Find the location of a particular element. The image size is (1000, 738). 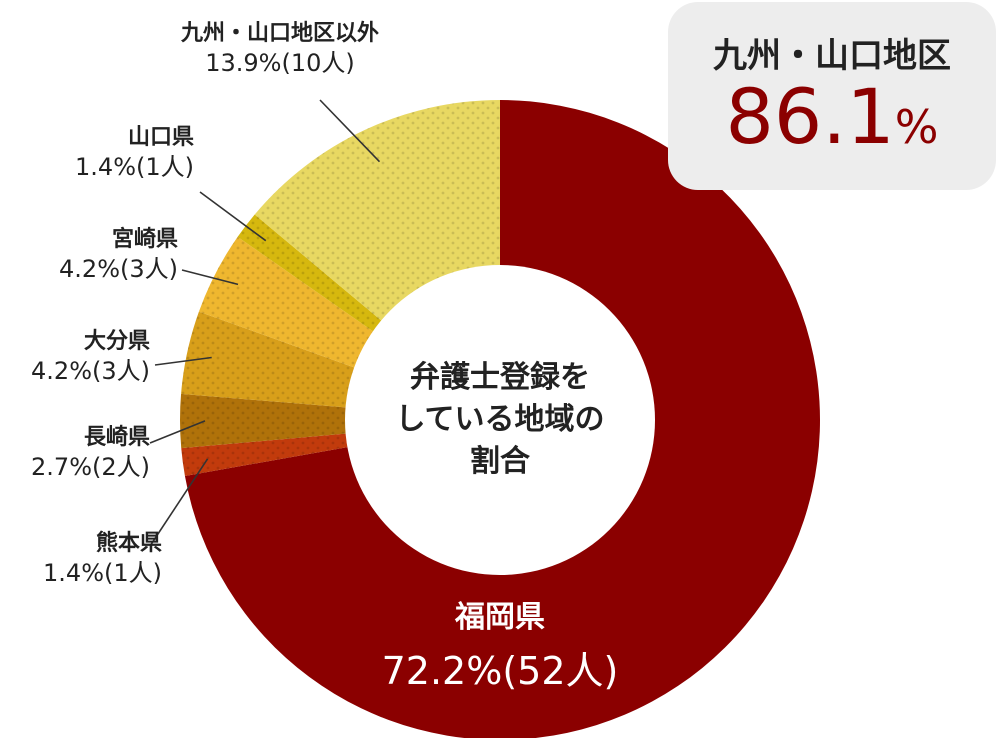

slice-name-yamaguchi: 山口県 is located at coordinates (160, 137).